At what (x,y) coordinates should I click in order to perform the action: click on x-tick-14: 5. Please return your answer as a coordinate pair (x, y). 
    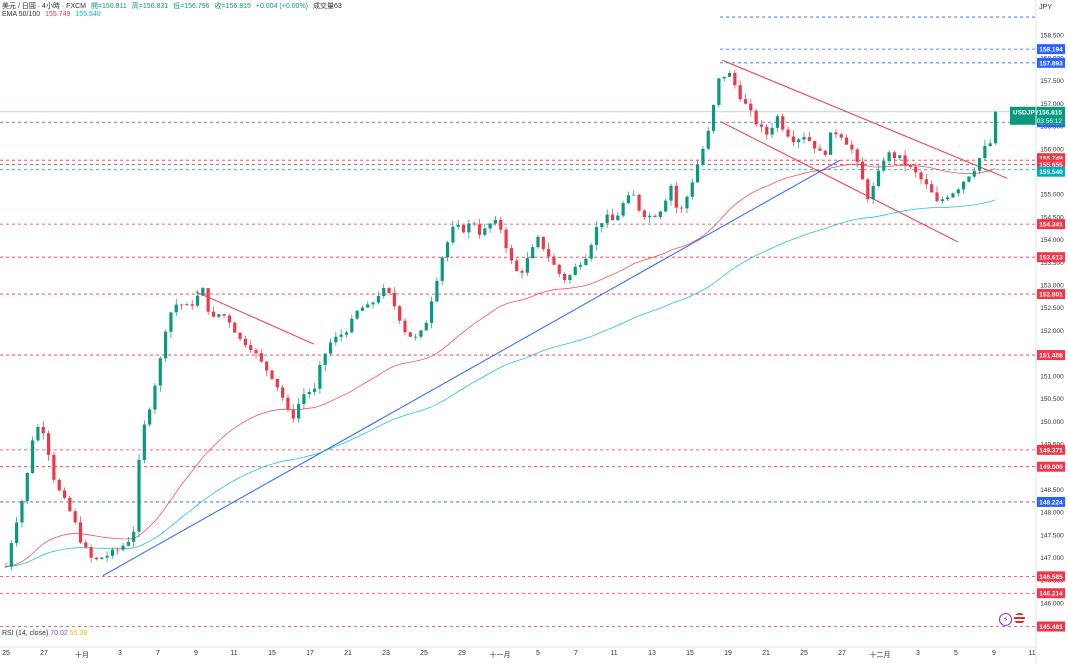
    Looking at the image, I should click on (538, 653).